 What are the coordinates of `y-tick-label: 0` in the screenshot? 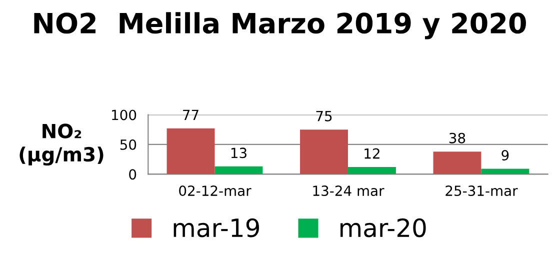 It's located at (132, 174).